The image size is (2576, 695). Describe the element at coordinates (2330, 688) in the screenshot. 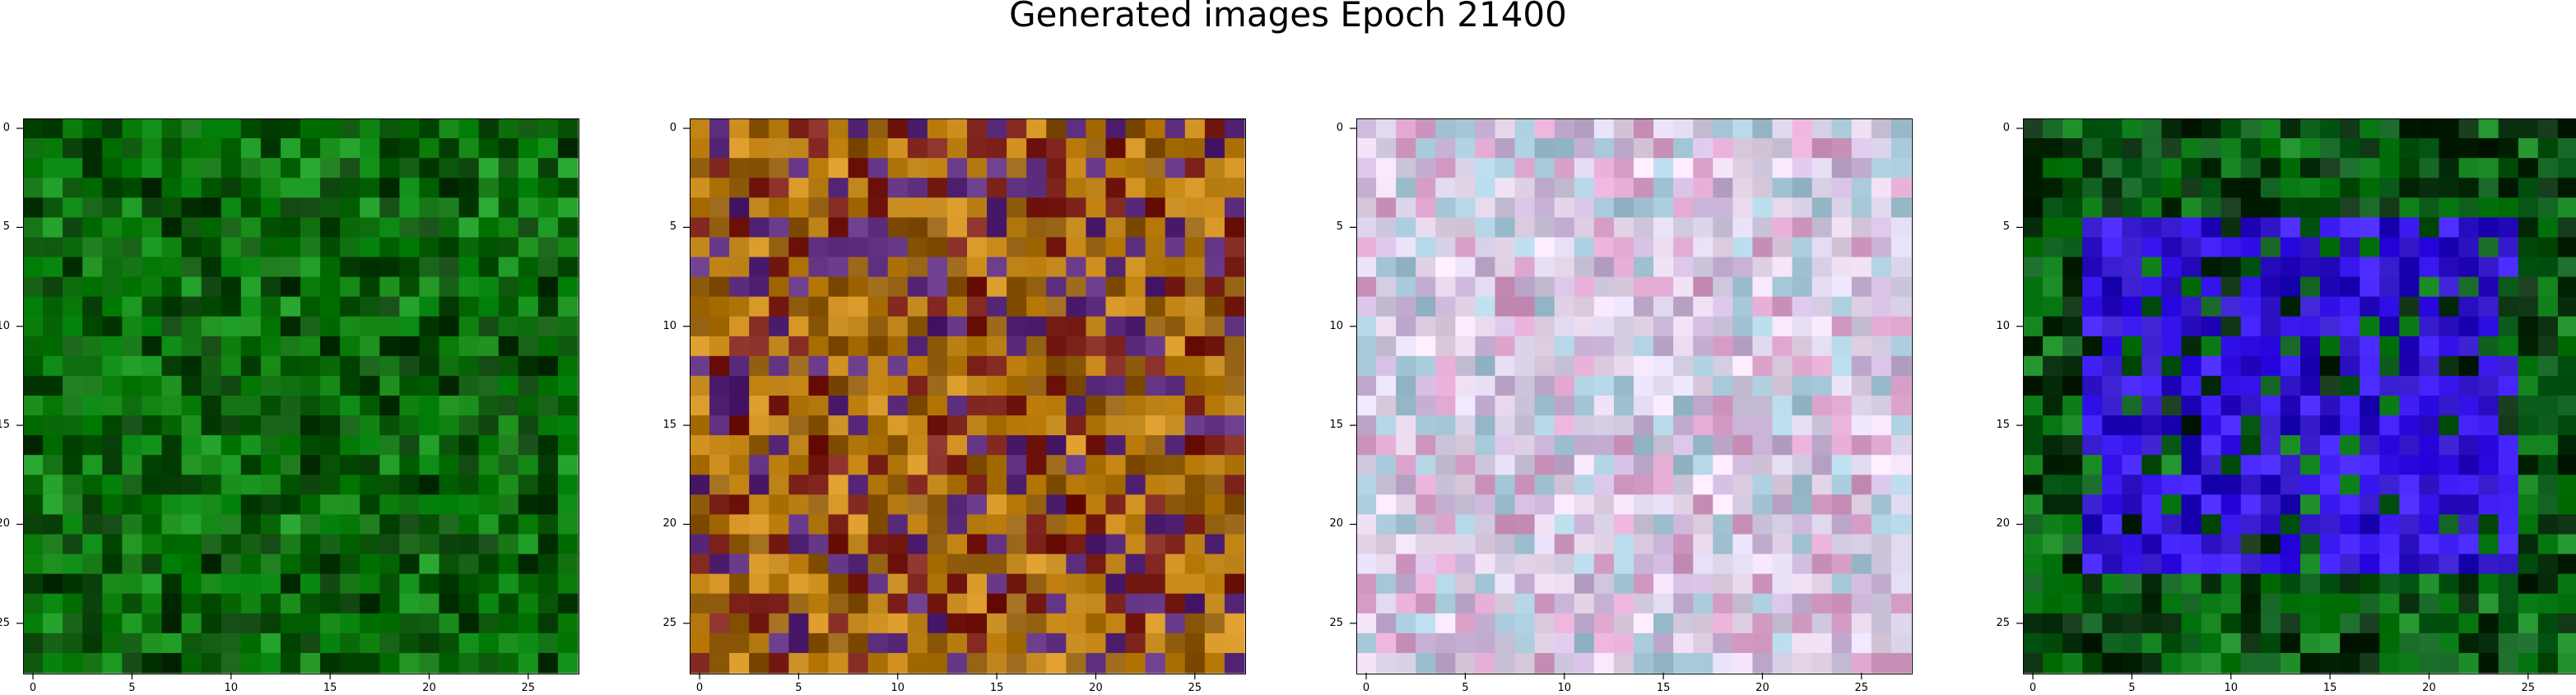

I see `x-tick-label: 15` at that location.